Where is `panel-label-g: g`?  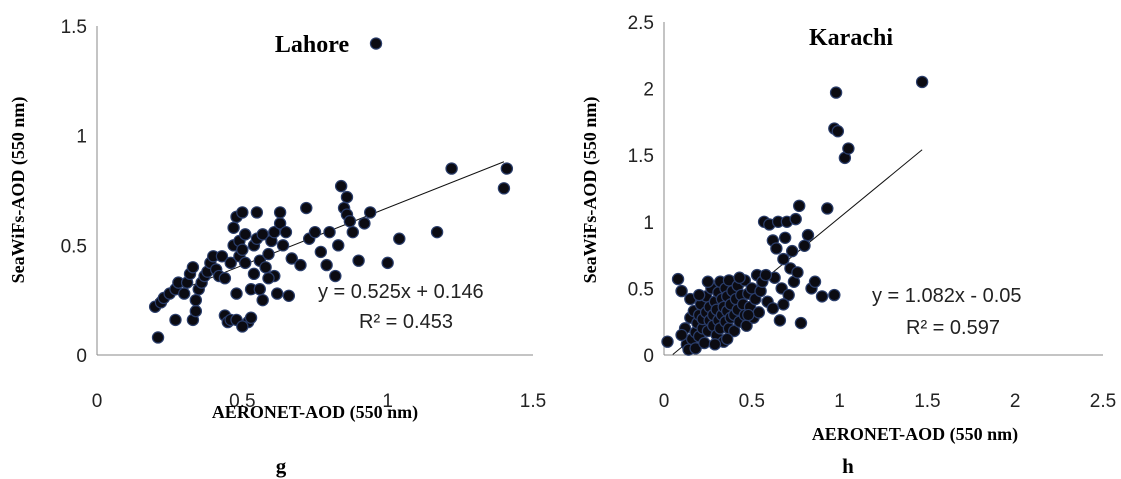 panel-label-g: g is located at coordinates (281, 466).